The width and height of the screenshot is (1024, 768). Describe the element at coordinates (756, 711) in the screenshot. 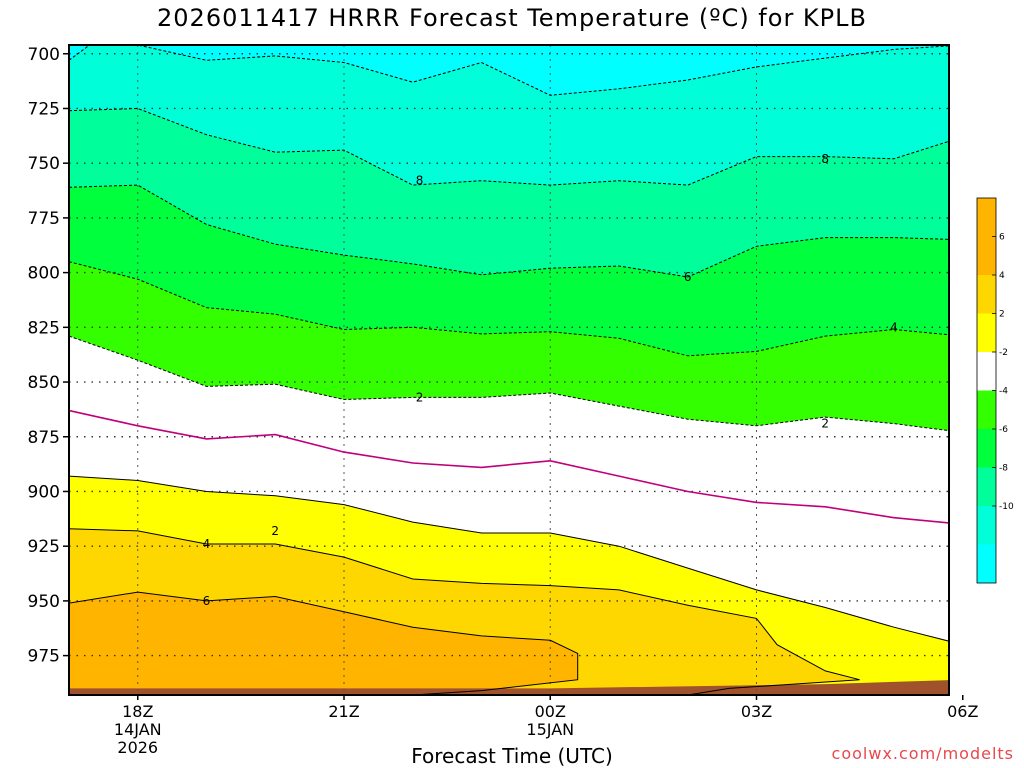

I see `x-tick-label-03Z: 03Z` at that location.